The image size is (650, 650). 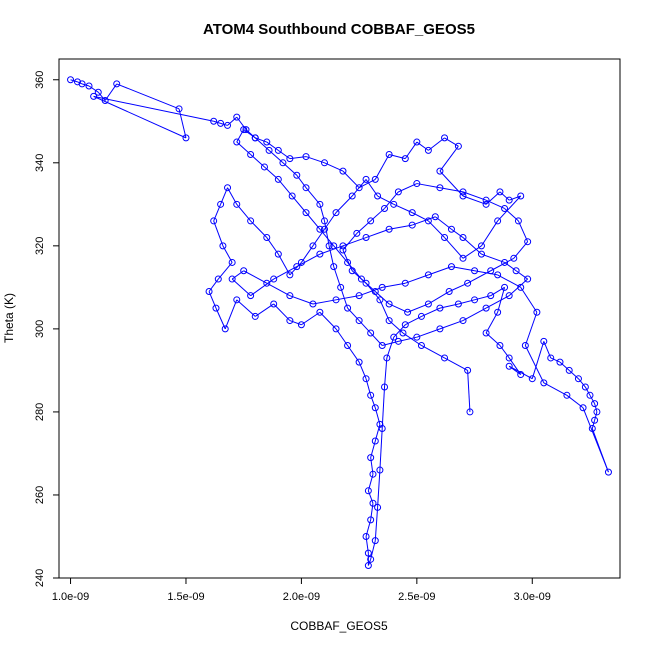 I want to click on y-tick-label: 340, so click(x=40, y=163).